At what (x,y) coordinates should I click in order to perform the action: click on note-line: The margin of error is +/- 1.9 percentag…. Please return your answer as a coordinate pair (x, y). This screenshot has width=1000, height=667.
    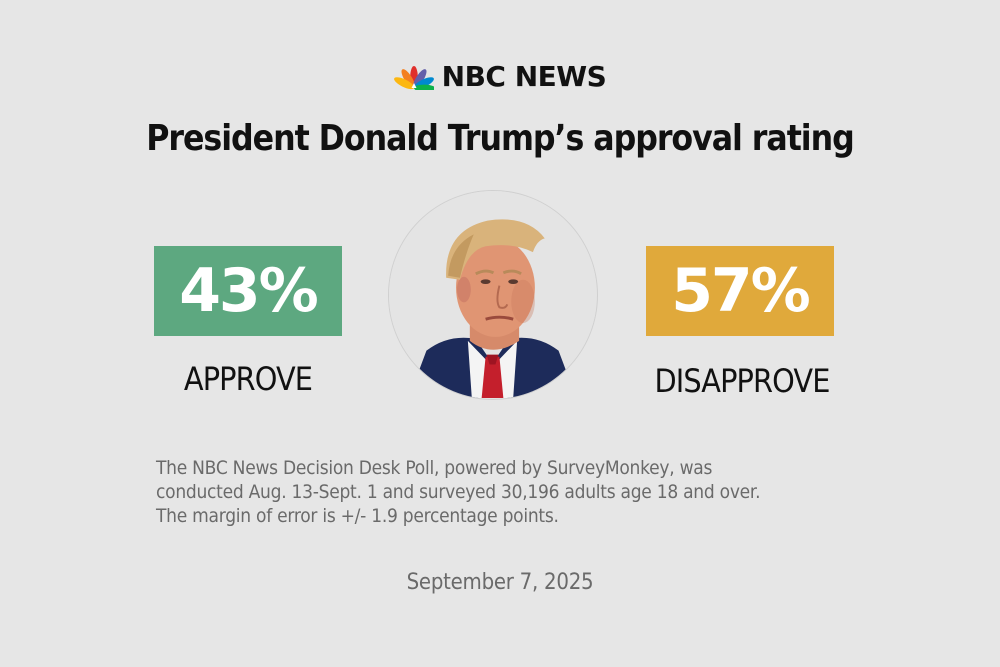
    Looking at the image, I should click on (357, 516).